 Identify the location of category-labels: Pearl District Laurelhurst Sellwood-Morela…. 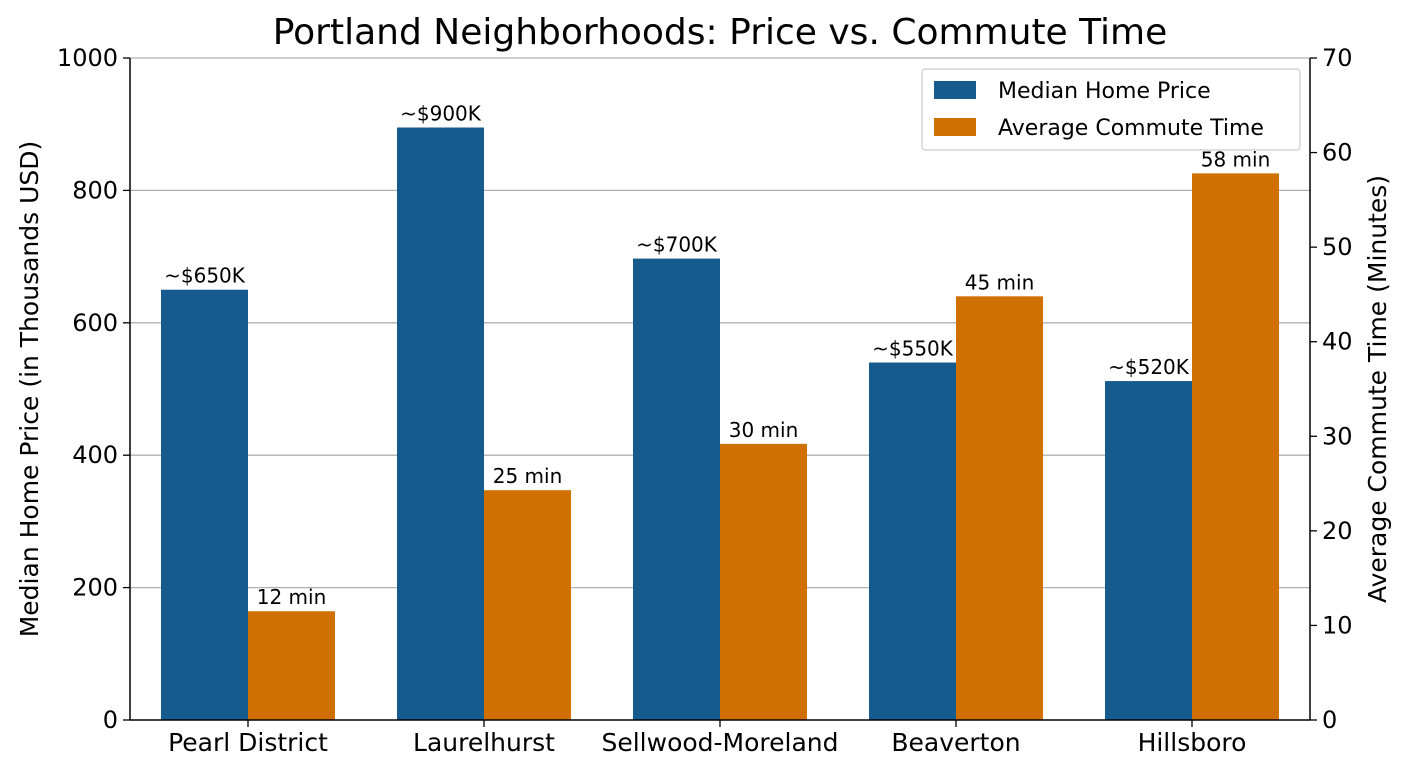
(707, 742).